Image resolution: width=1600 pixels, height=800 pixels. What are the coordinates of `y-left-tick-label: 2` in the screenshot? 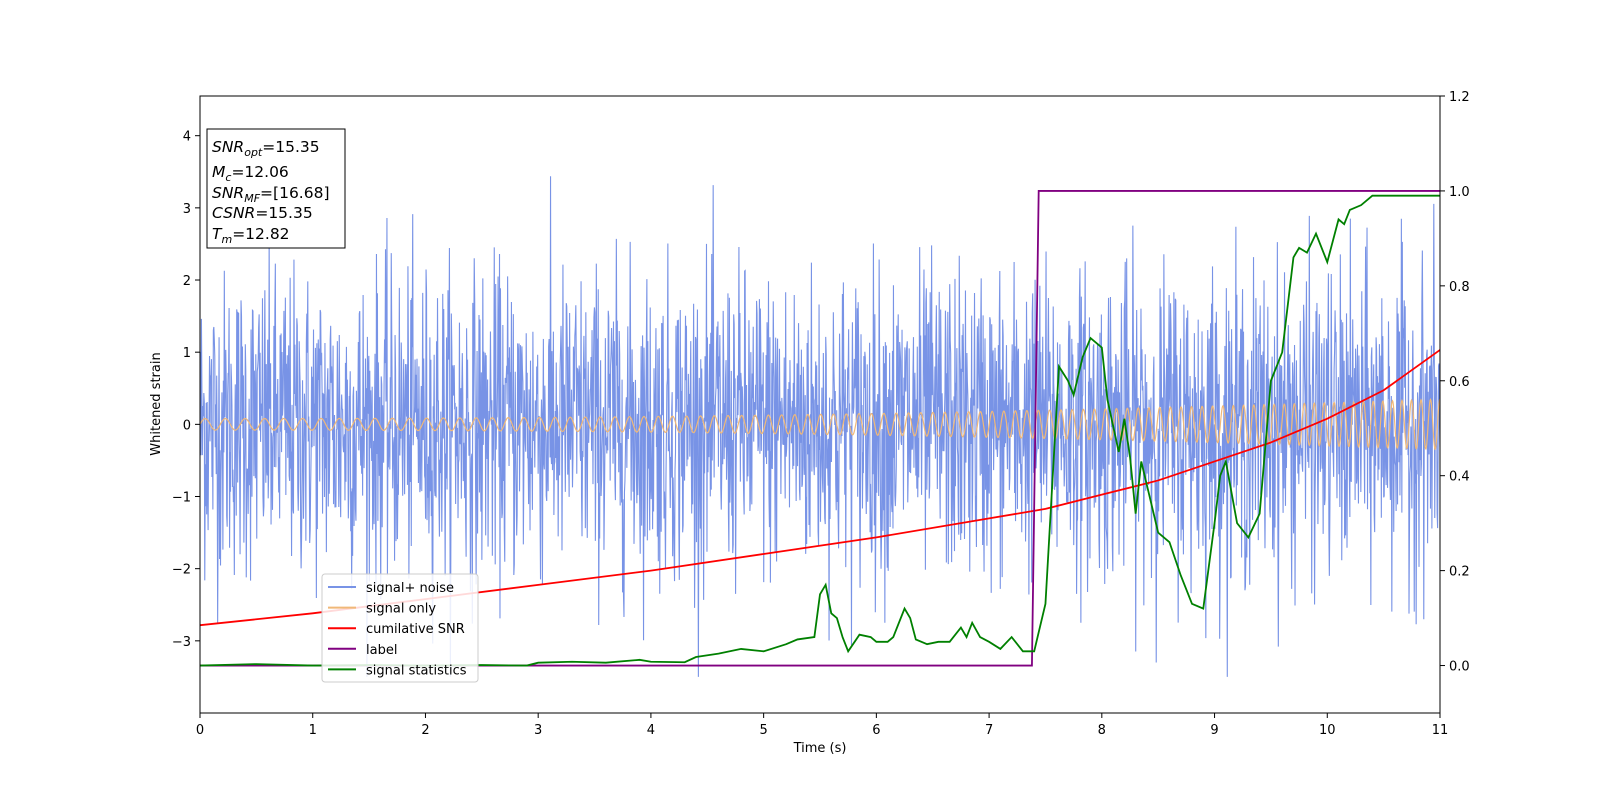 It's located at (187, 281).